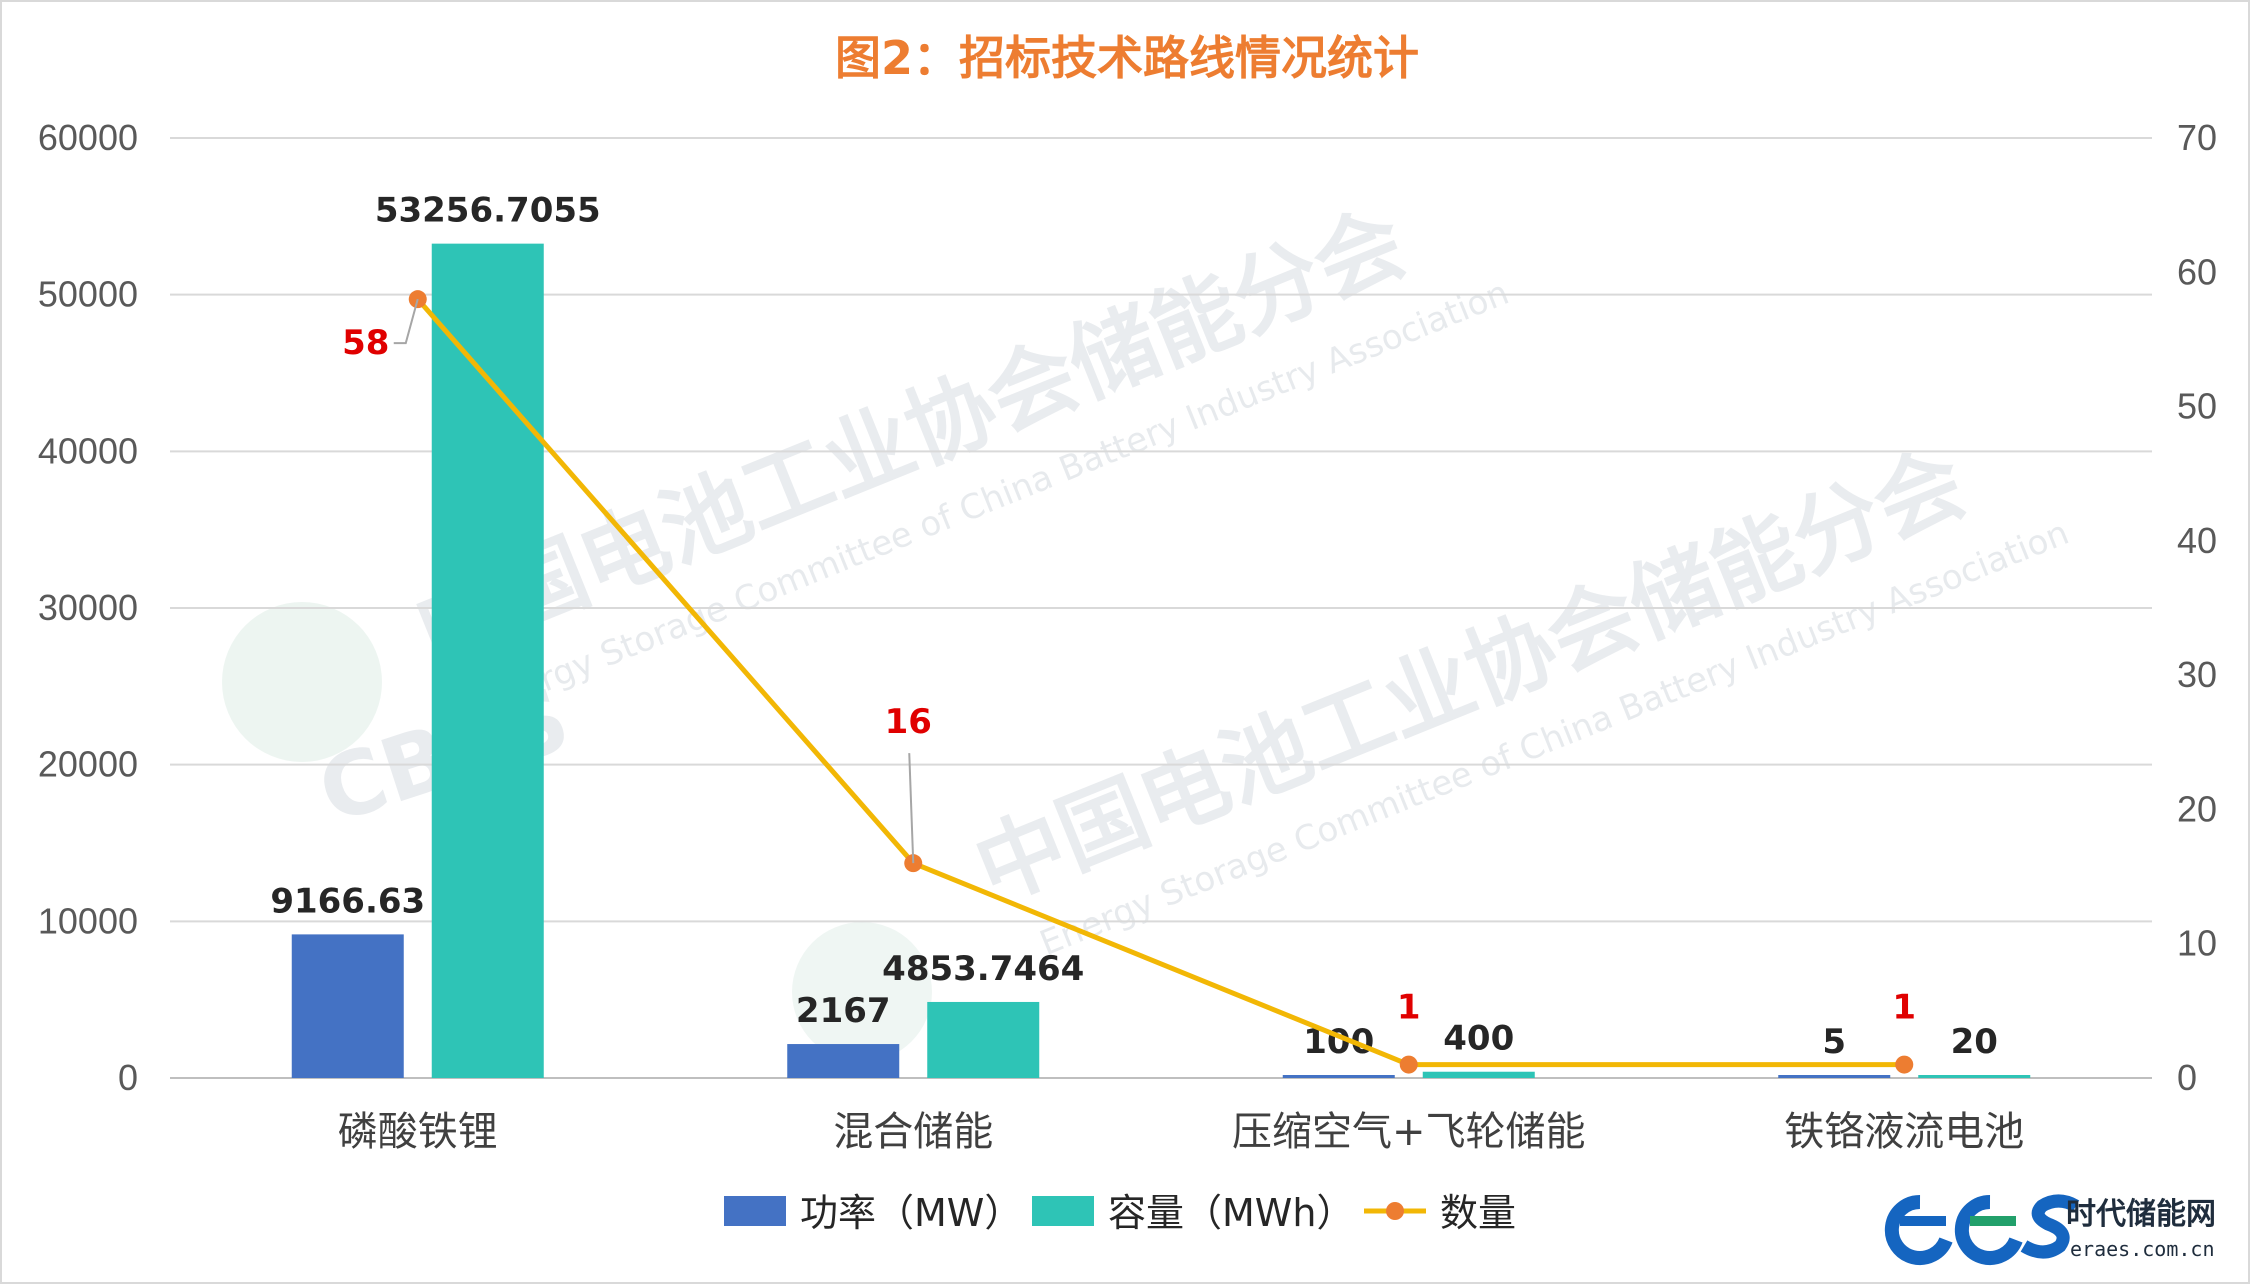  I want to click on y-right-tick-label: 30, so click(2197, 674).